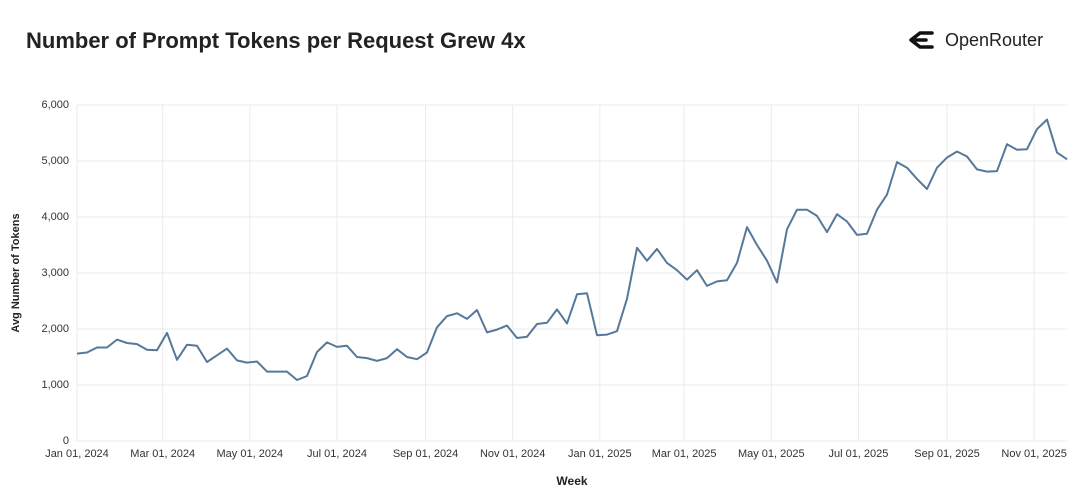 This screenshot has width=1080, height=492. What do you see at coordinates (946, 454) in the screenshot?
I see `x-tick-label: Sep 01, 2025` at bounding box center [946, 454].